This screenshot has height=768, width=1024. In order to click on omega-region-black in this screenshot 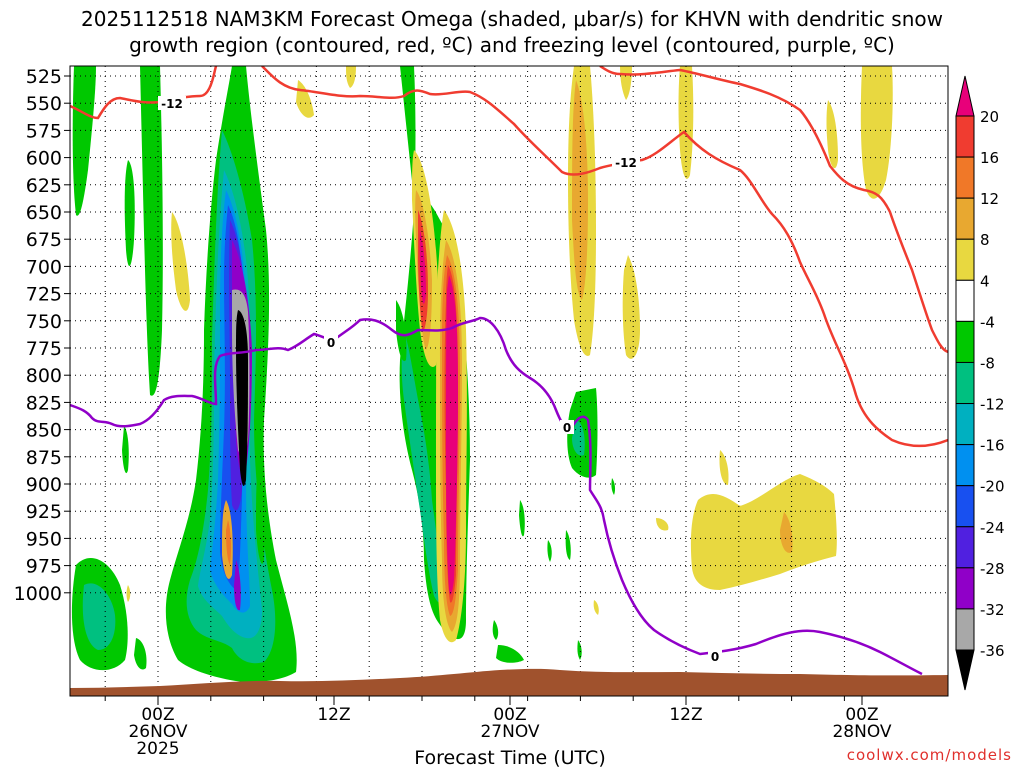, I will do `click(242, 398)`.